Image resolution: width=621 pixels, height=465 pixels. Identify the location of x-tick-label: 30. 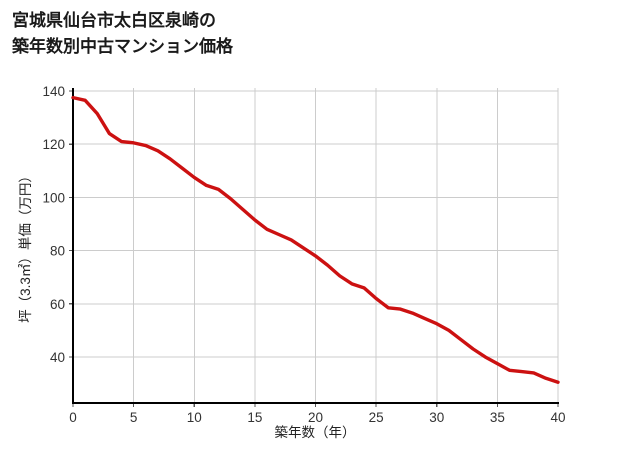
(436, 417).